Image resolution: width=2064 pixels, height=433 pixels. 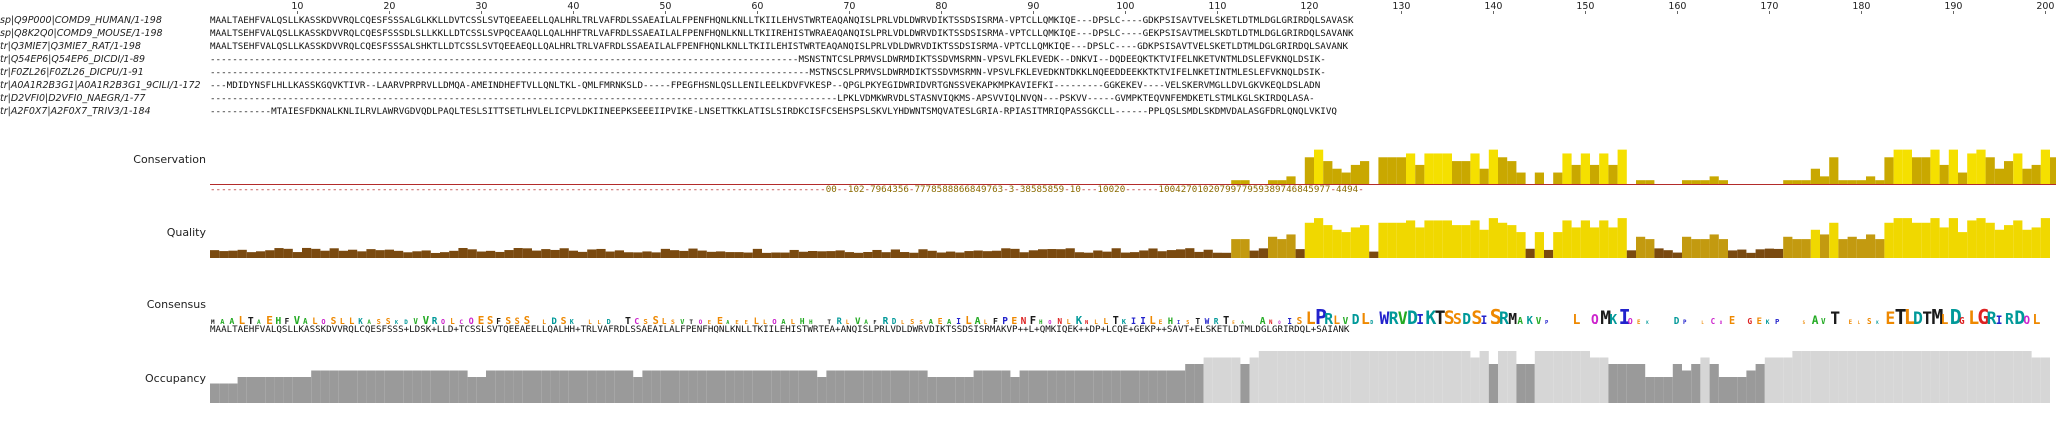 What do you see at coordinates (1677, 6) in the screenshot?
I see `ruler-label: 160` at bounding box center [1677, 6].